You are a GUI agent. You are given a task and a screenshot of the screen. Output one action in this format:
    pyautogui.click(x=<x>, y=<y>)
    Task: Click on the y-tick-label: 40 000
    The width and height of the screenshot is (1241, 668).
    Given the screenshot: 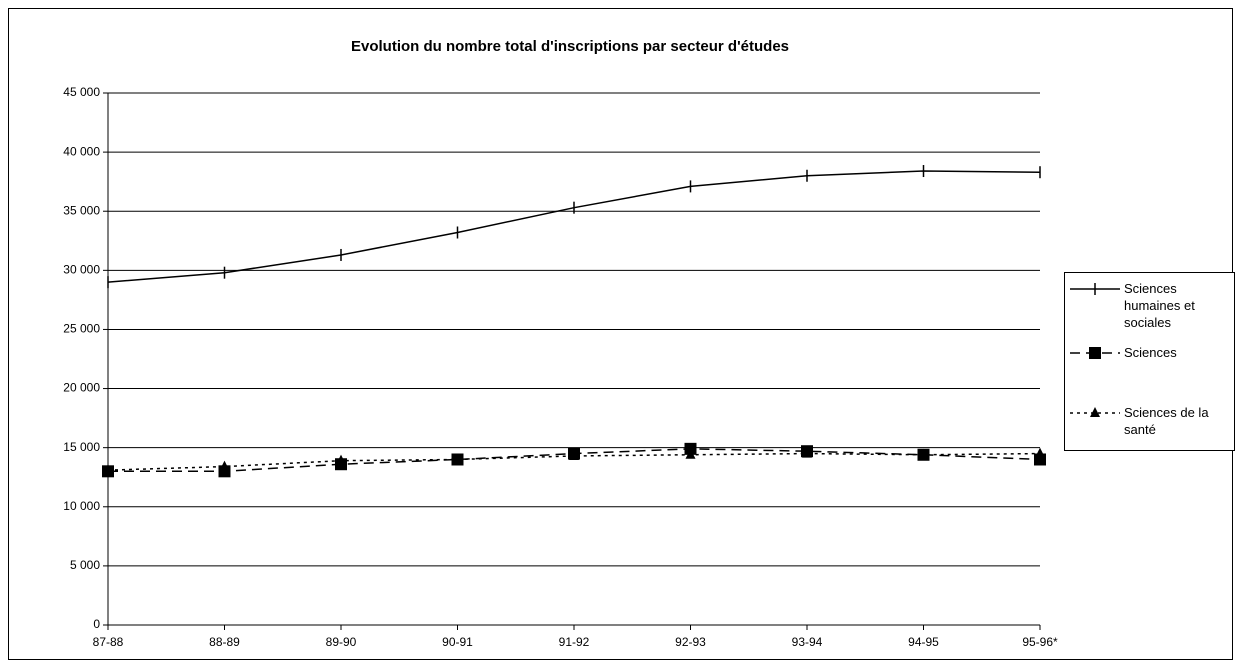 What is the action you would take?
    pyautogui.click(x=81, y=151)
    